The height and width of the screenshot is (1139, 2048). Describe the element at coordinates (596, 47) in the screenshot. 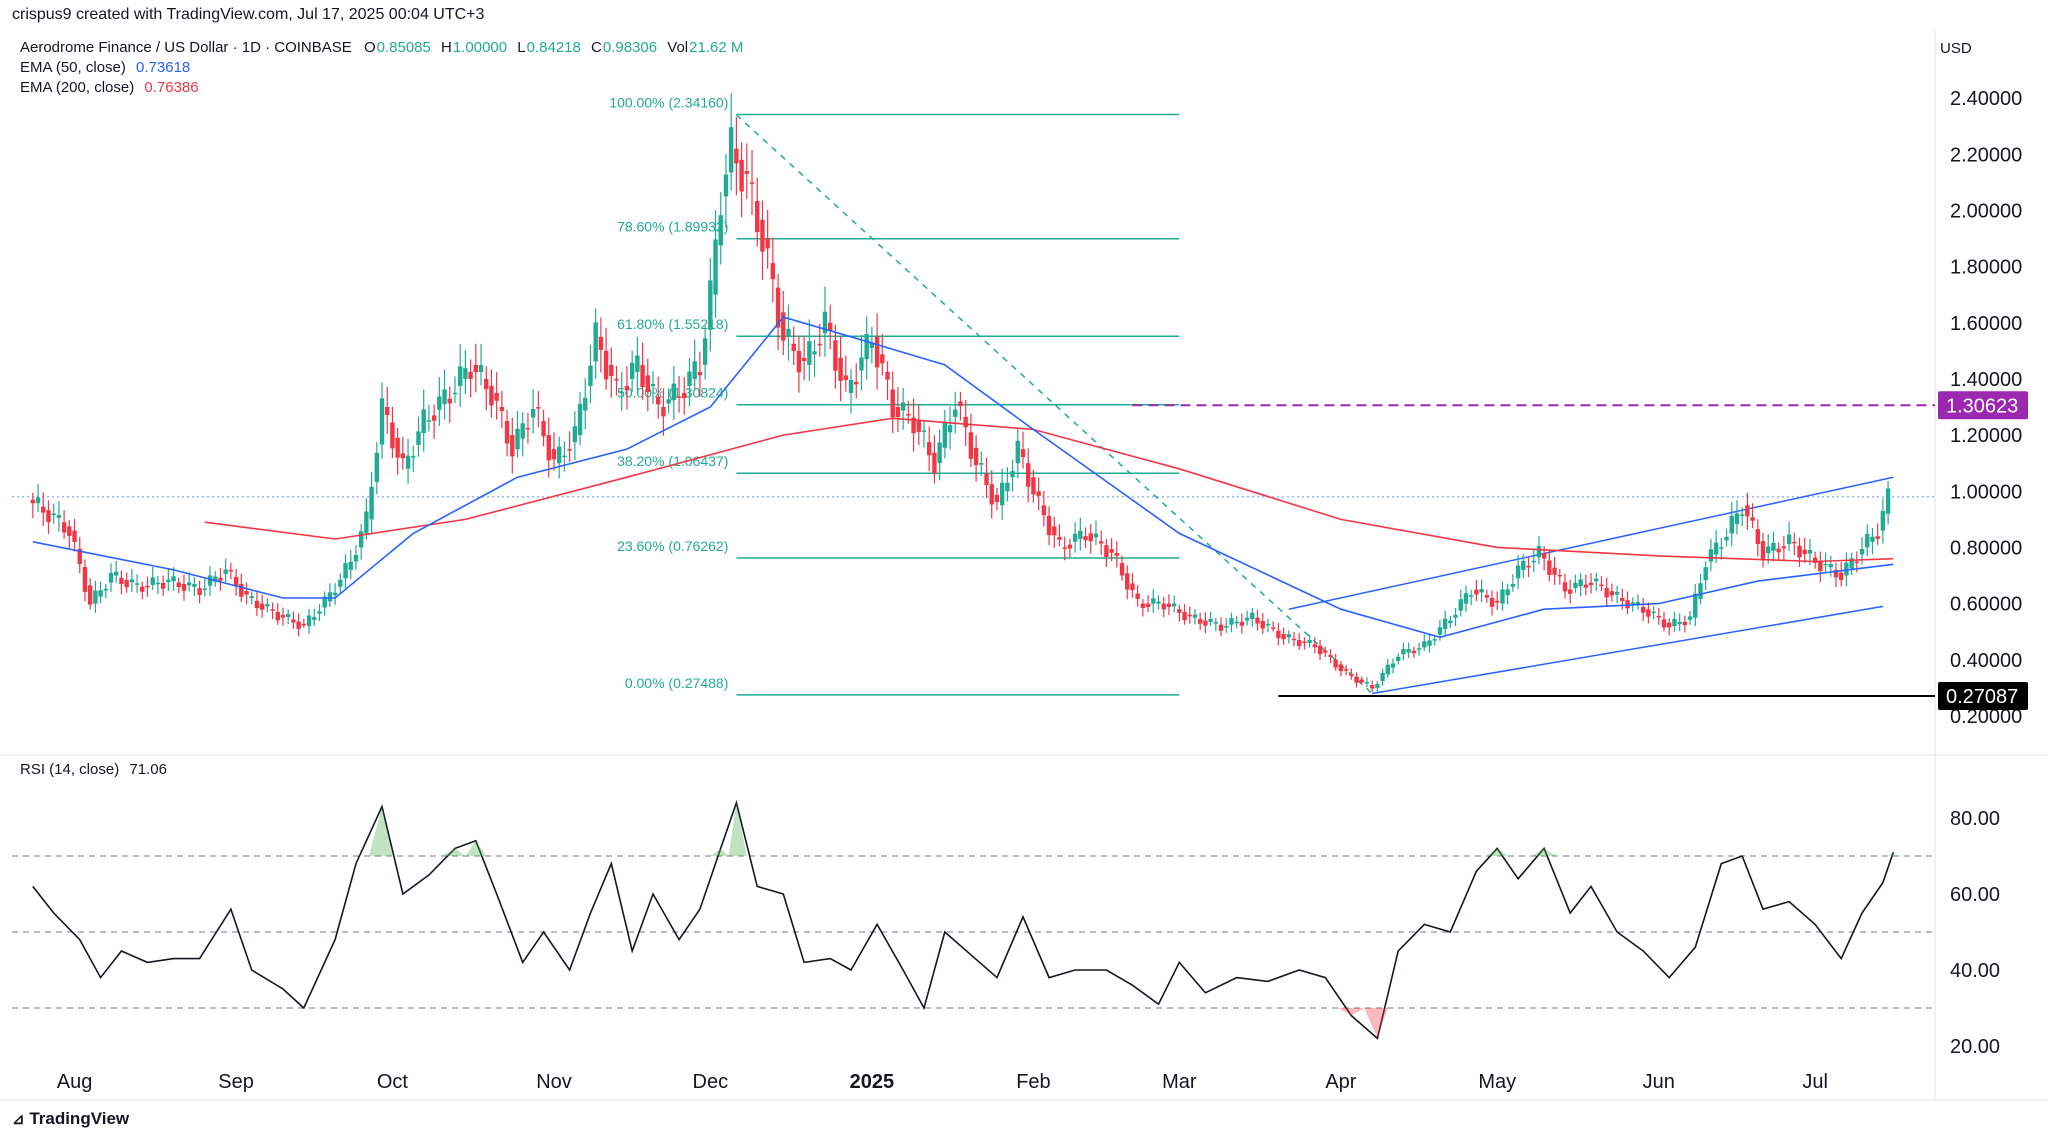

I see `ohlc-close-key: C` at that location.